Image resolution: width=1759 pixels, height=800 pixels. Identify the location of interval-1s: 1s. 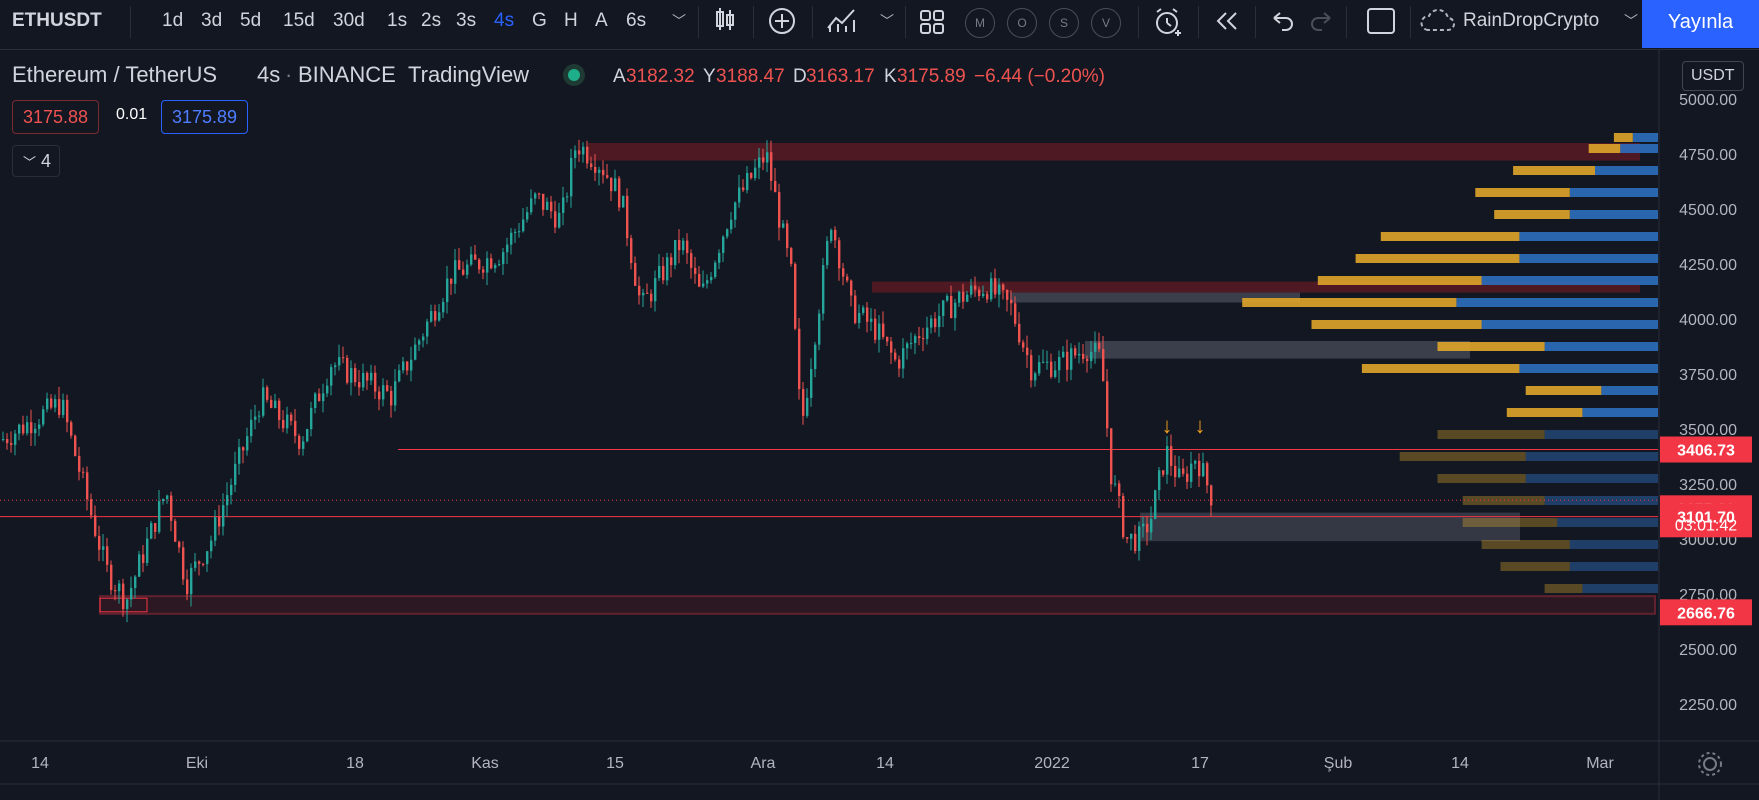
(397, 20).